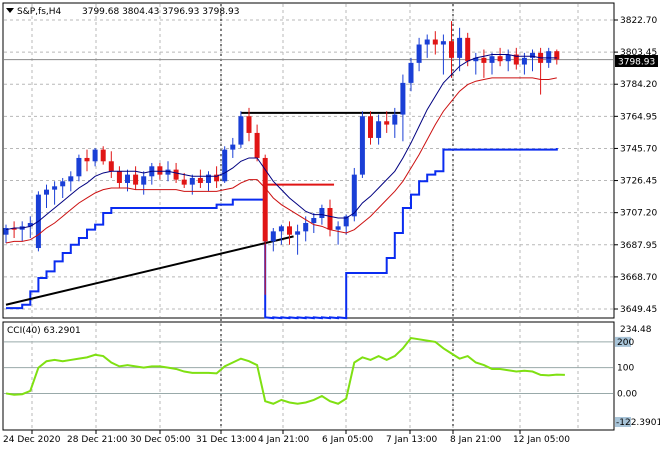 Image resolution: width=660 pixels, height=450 pixels. What do you see at coordinates (638, 423) in the screenshot?
I see `cci-scale-bottom: -122.3901` at bounding box center [638, 423].